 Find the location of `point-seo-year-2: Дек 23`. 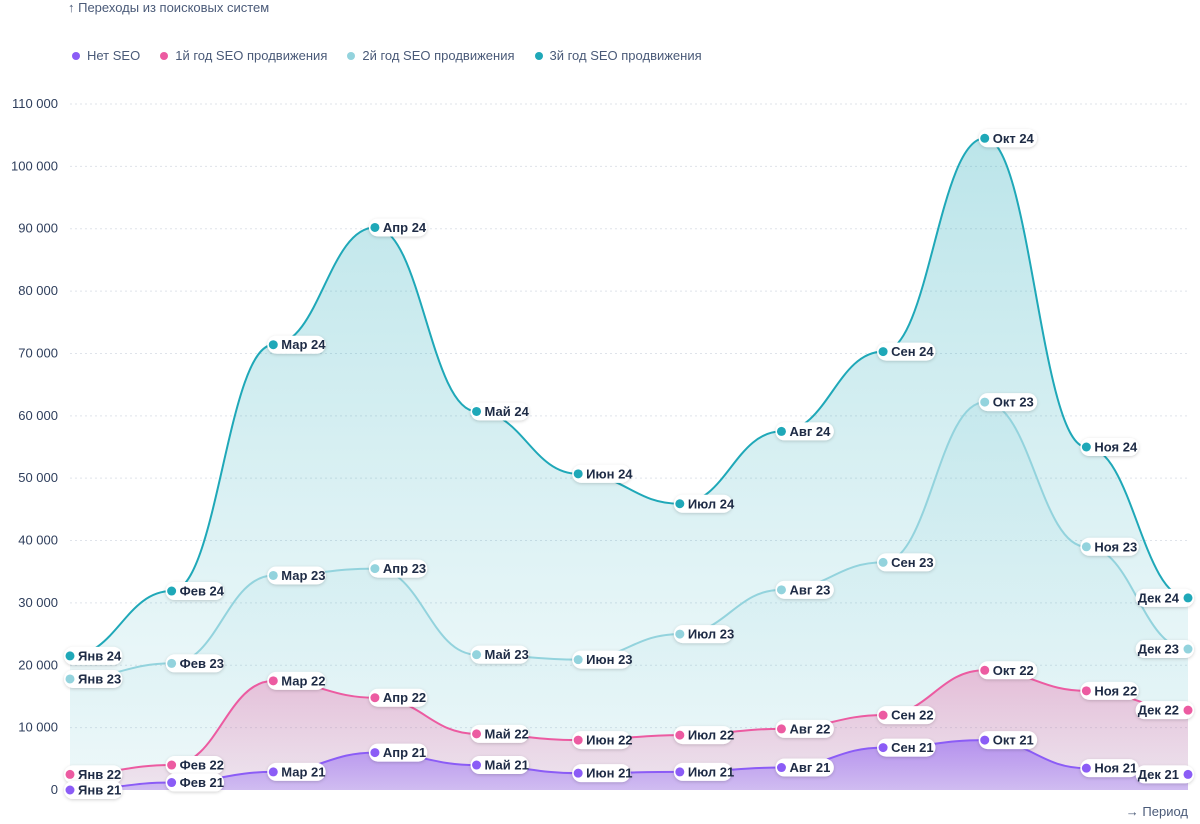

point-seo-year-2: Дек 23 is located at coordinates (1164, 649).